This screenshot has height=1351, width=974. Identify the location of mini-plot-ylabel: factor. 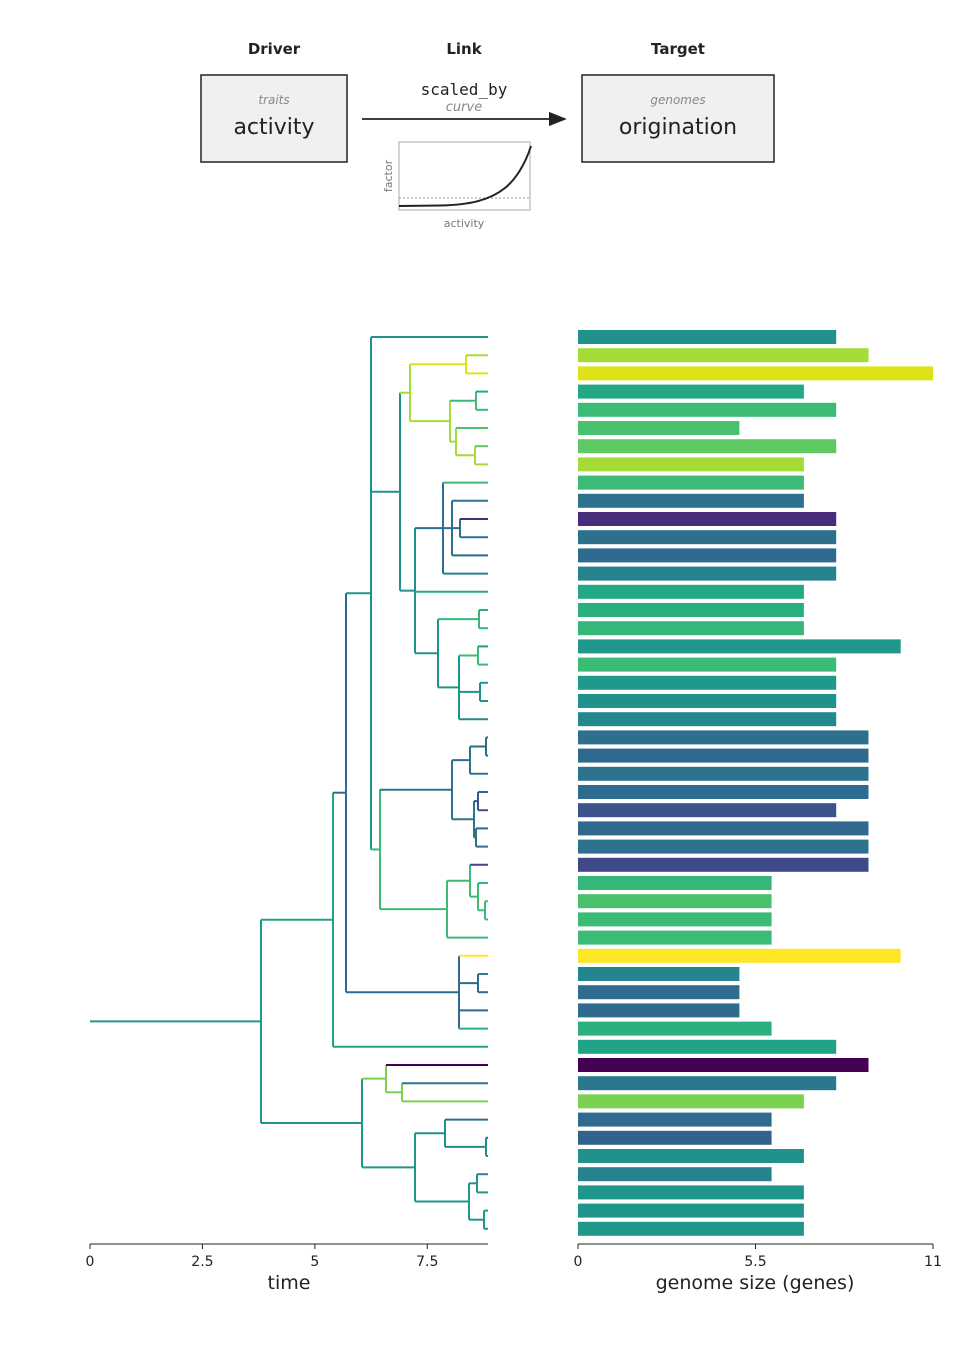
(388, 175).